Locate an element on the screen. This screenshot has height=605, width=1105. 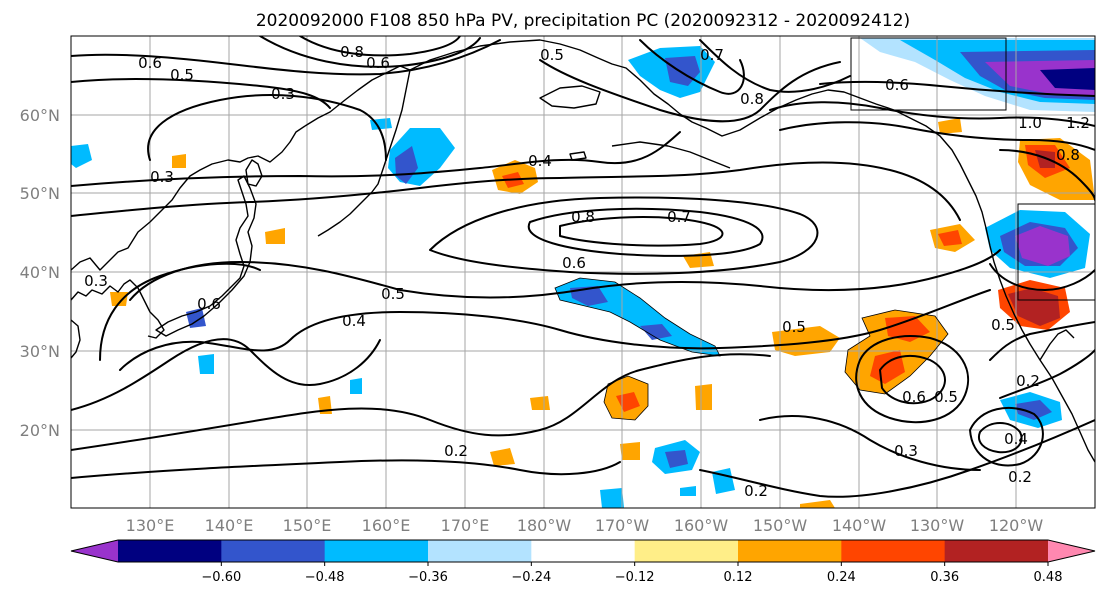
domain-boxes is located at coordinates (972, 169).